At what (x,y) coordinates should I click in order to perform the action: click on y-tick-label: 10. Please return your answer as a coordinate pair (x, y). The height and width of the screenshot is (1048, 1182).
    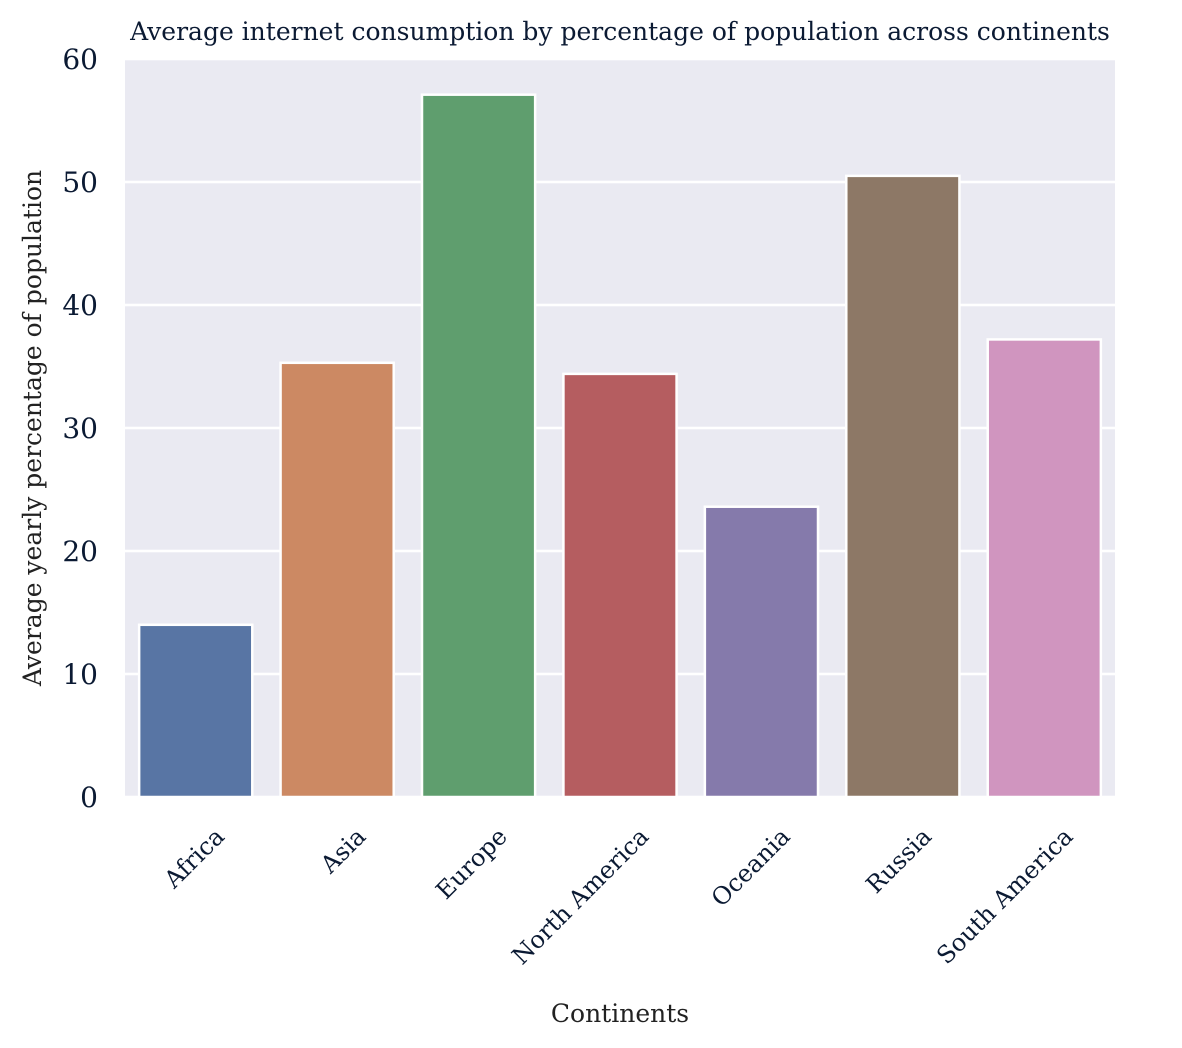
    Looking at the image, I should click on (80, 674).